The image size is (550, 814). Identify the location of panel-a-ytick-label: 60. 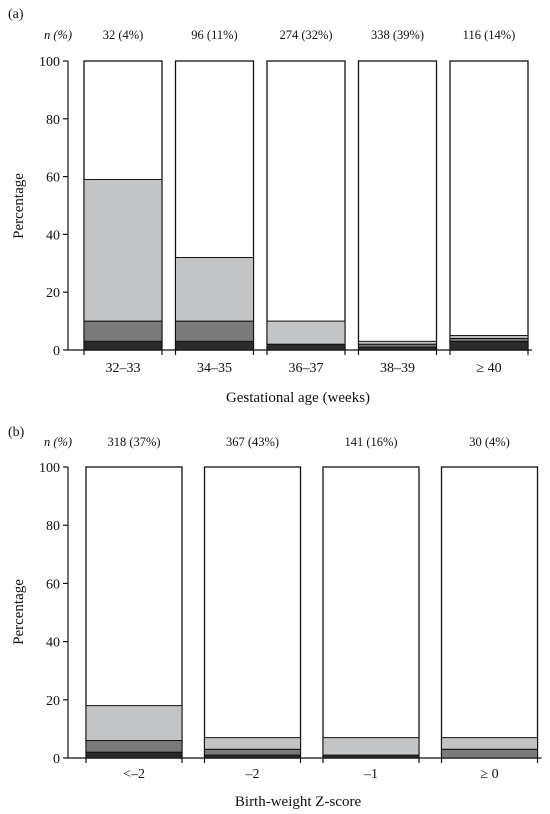
(53, 178).